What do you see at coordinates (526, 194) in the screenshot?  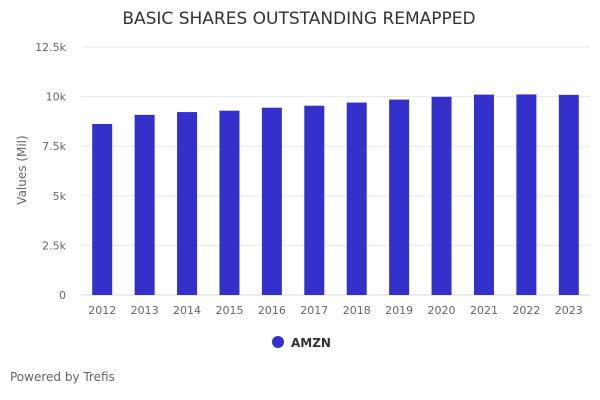 I see `bar-2022` at bounding box center [526, 194].